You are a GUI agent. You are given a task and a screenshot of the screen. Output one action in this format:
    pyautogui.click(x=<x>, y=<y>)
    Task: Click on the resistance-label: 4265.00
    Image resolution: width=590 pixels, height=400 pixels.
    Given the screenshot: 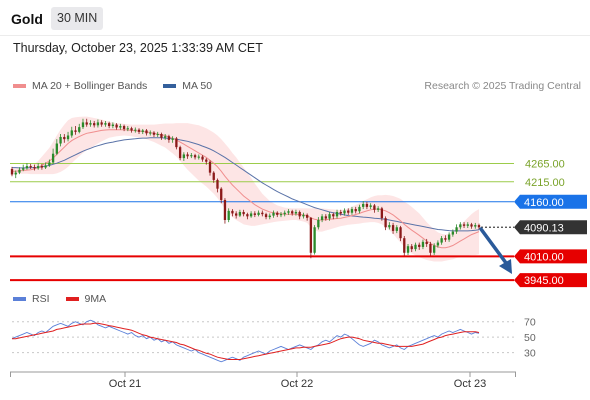 What is the action you would take?
    pyautogui.click(x=545, y=165)
    